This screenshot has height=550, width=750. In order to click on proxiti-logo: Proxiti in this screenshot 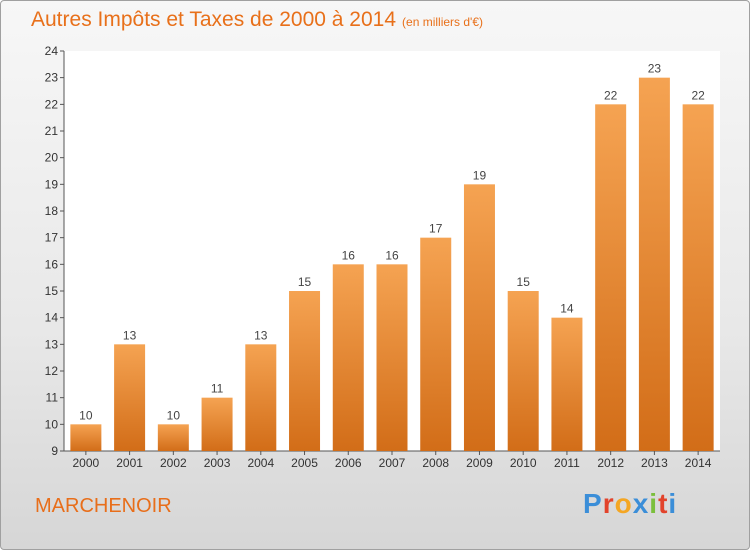, I will do `click(630, 504)`.